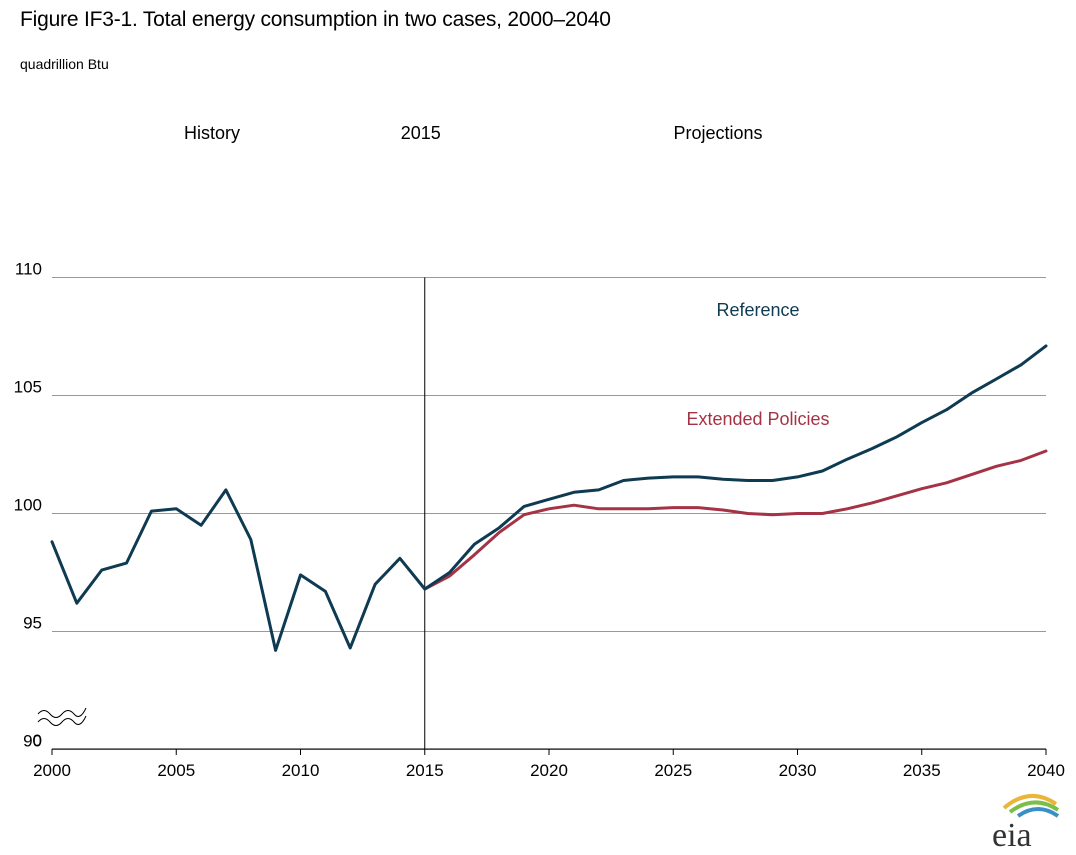  Describe the element at coordinates (1012, 833) in the screenshot. I see `svg-text: eia` at that location.